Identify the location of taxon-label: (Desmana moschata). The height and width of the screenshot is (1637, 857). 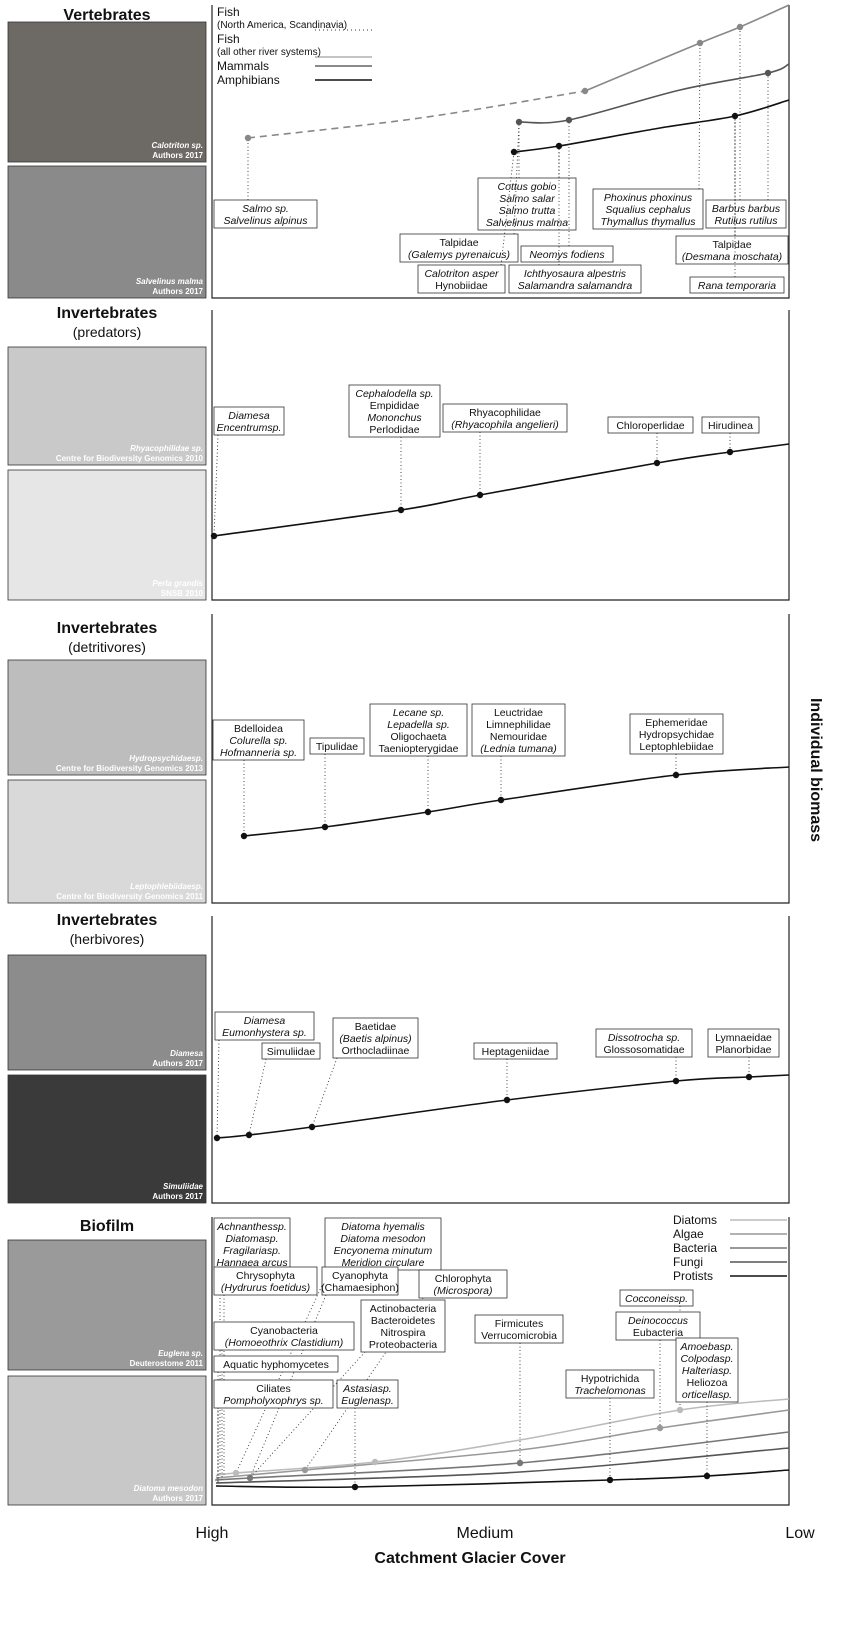
(732, 257).